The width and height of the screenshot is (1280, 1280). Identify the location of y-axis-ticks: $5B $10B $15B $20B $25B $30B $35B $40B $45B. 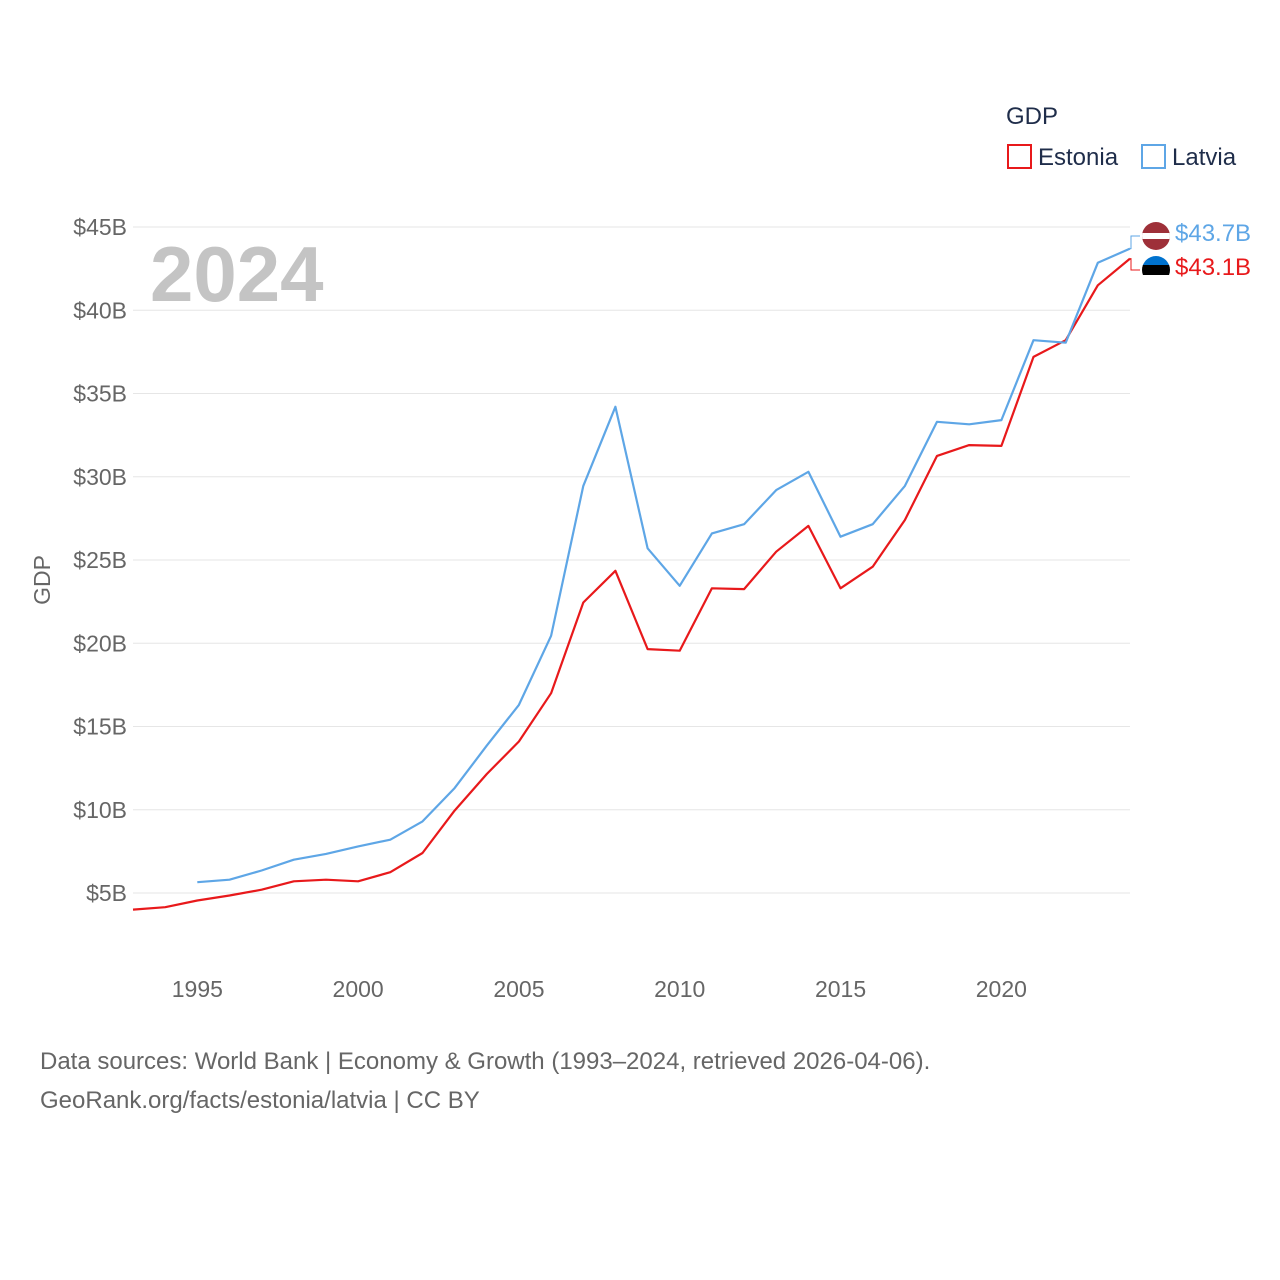
(100, 560).